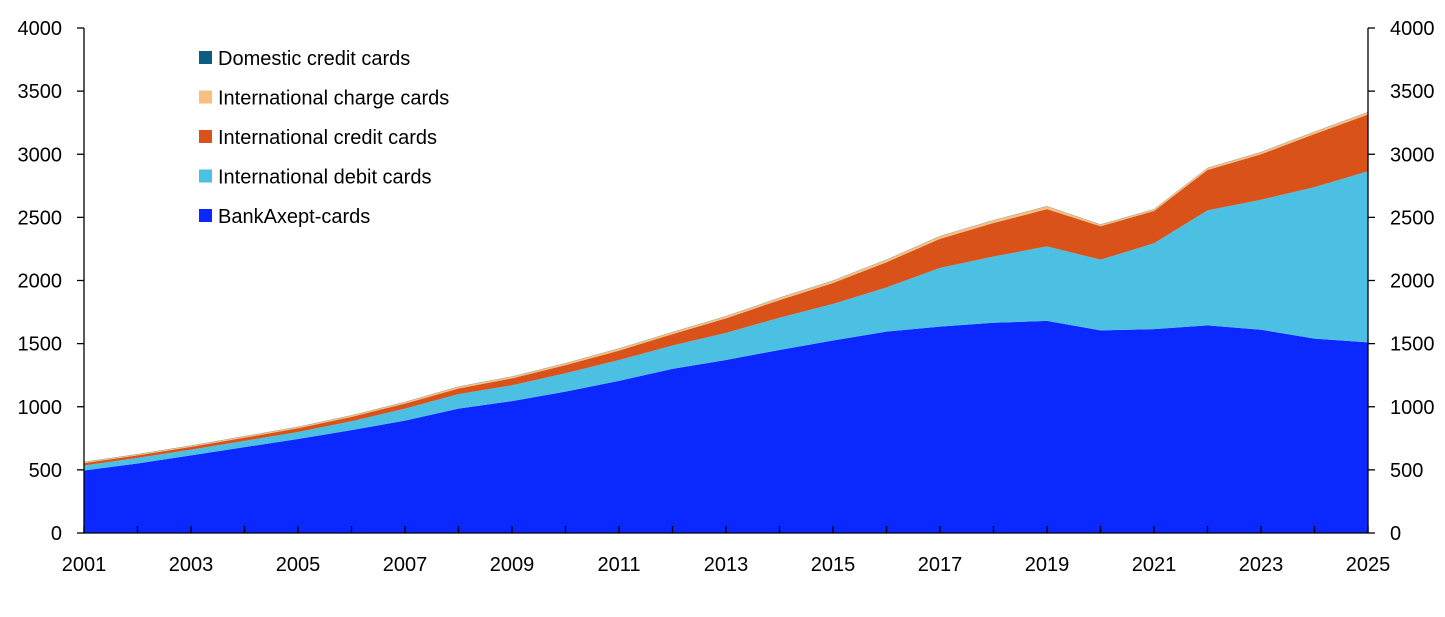  What do you see at coordinates (1406, 471) in the screenshot?
I see `y-tick-label-right: 500` at bounding box center [1406, 471].